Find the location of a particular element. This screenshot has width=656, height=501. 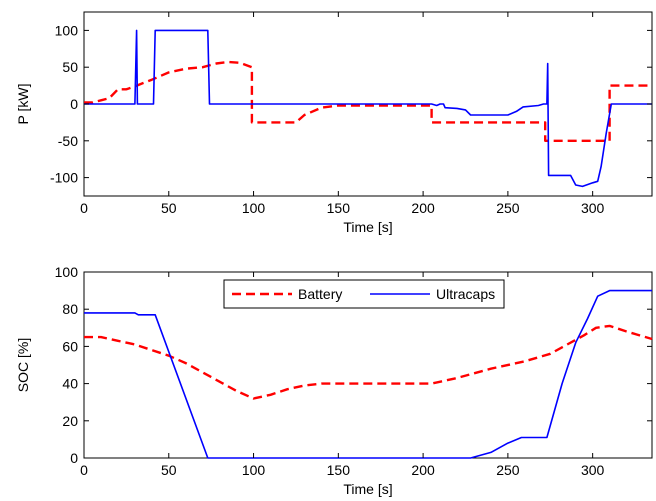

power-series-battery-line is located at coordinates (368, 101).